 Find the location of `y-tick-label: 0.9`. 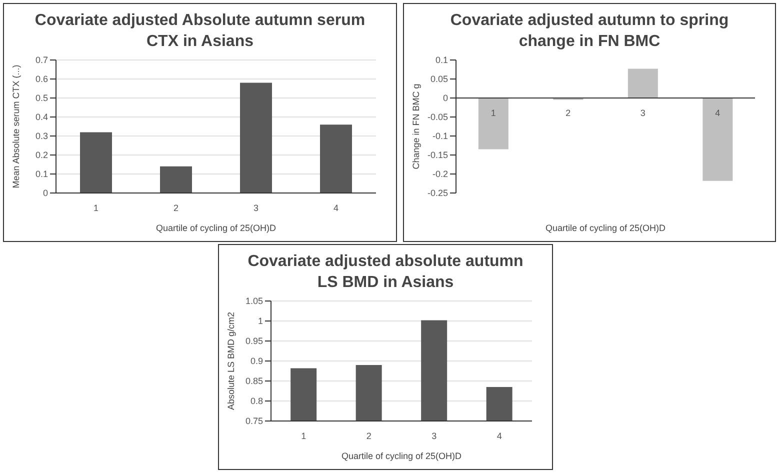

y-tick-label: 0.9 is located at coordinates (256, 361).